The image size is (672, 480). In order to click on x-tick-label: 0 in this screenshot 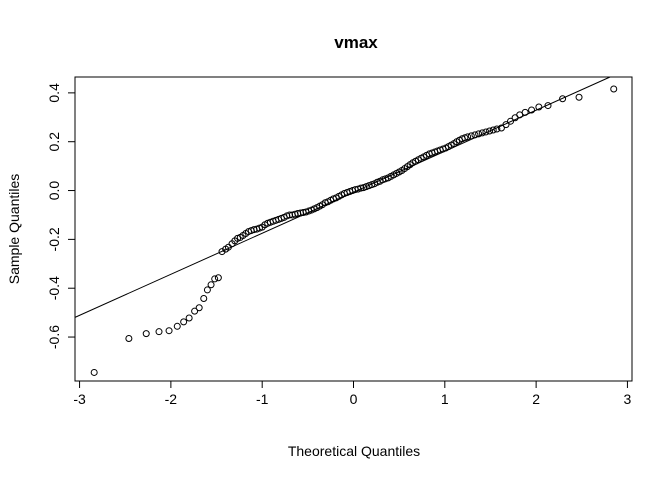, I will do `click(354, 399)`.